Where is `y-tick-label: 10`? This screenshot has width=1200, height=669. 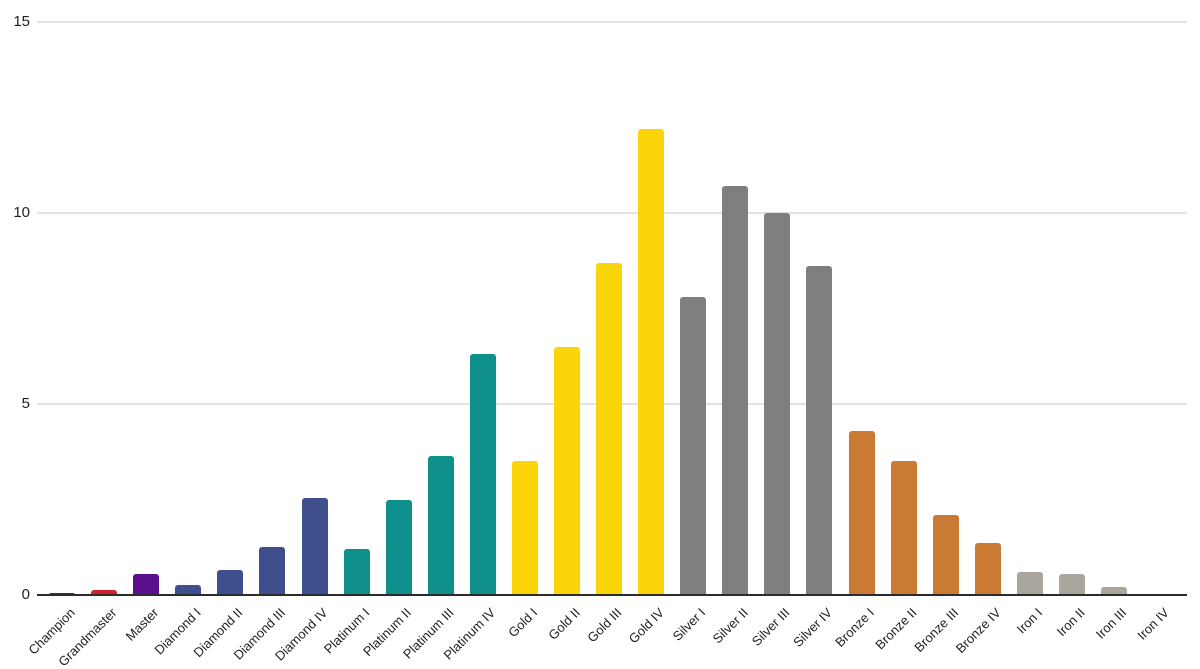 y-tick-label: 10 is located at coordinates (21, 212).